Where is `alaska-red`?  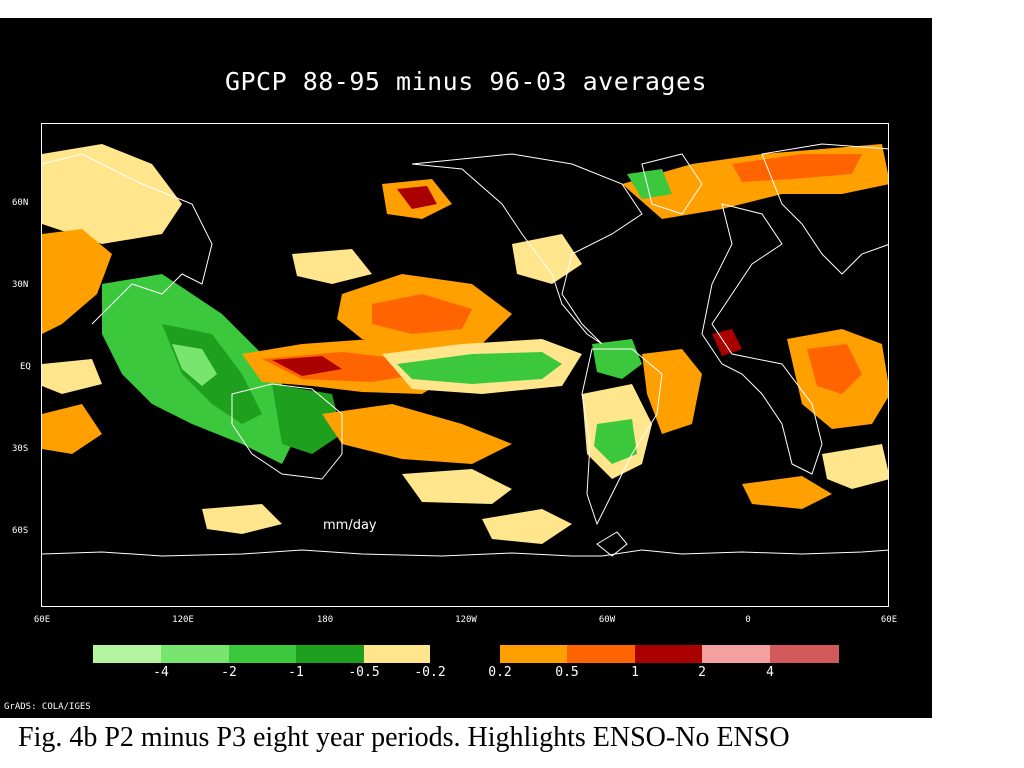 alaska-red is located at coordinates (417, 197).